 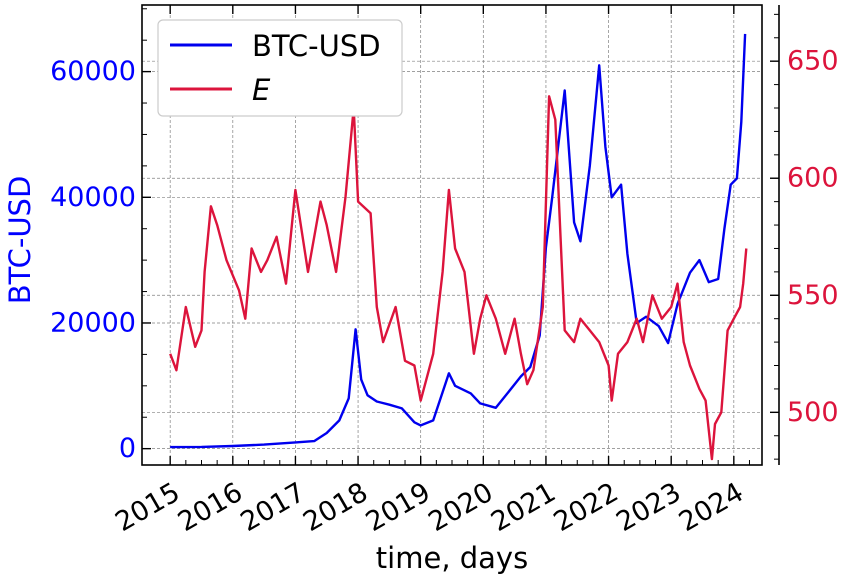 What do you see at coordinates (93, 71) in the screenshot?
I see `y-left-tick-label: 60000` at bounding box center [93, 71].